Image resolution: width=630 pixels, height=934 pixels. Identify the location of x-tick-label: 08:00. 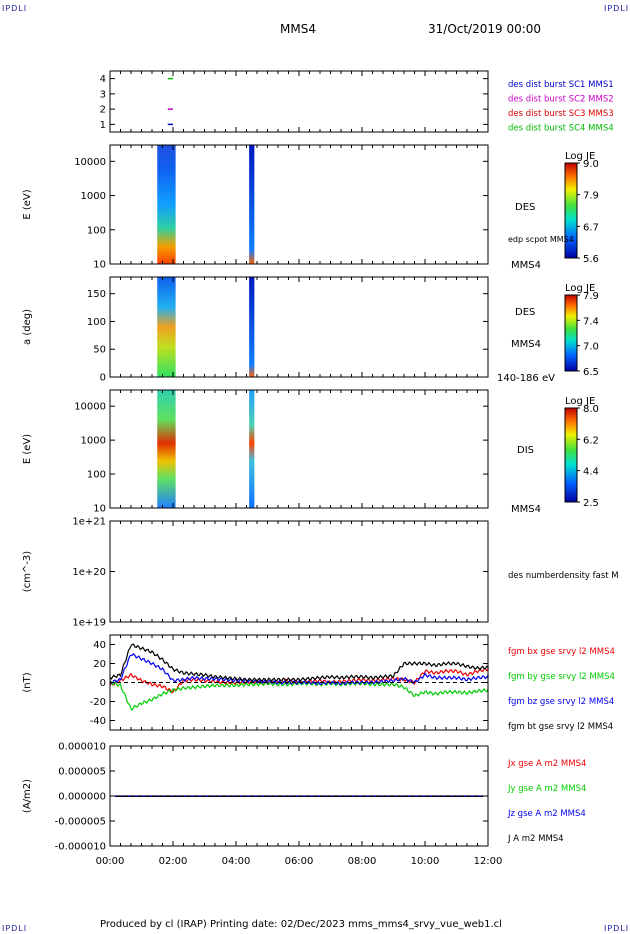
(362, 861).